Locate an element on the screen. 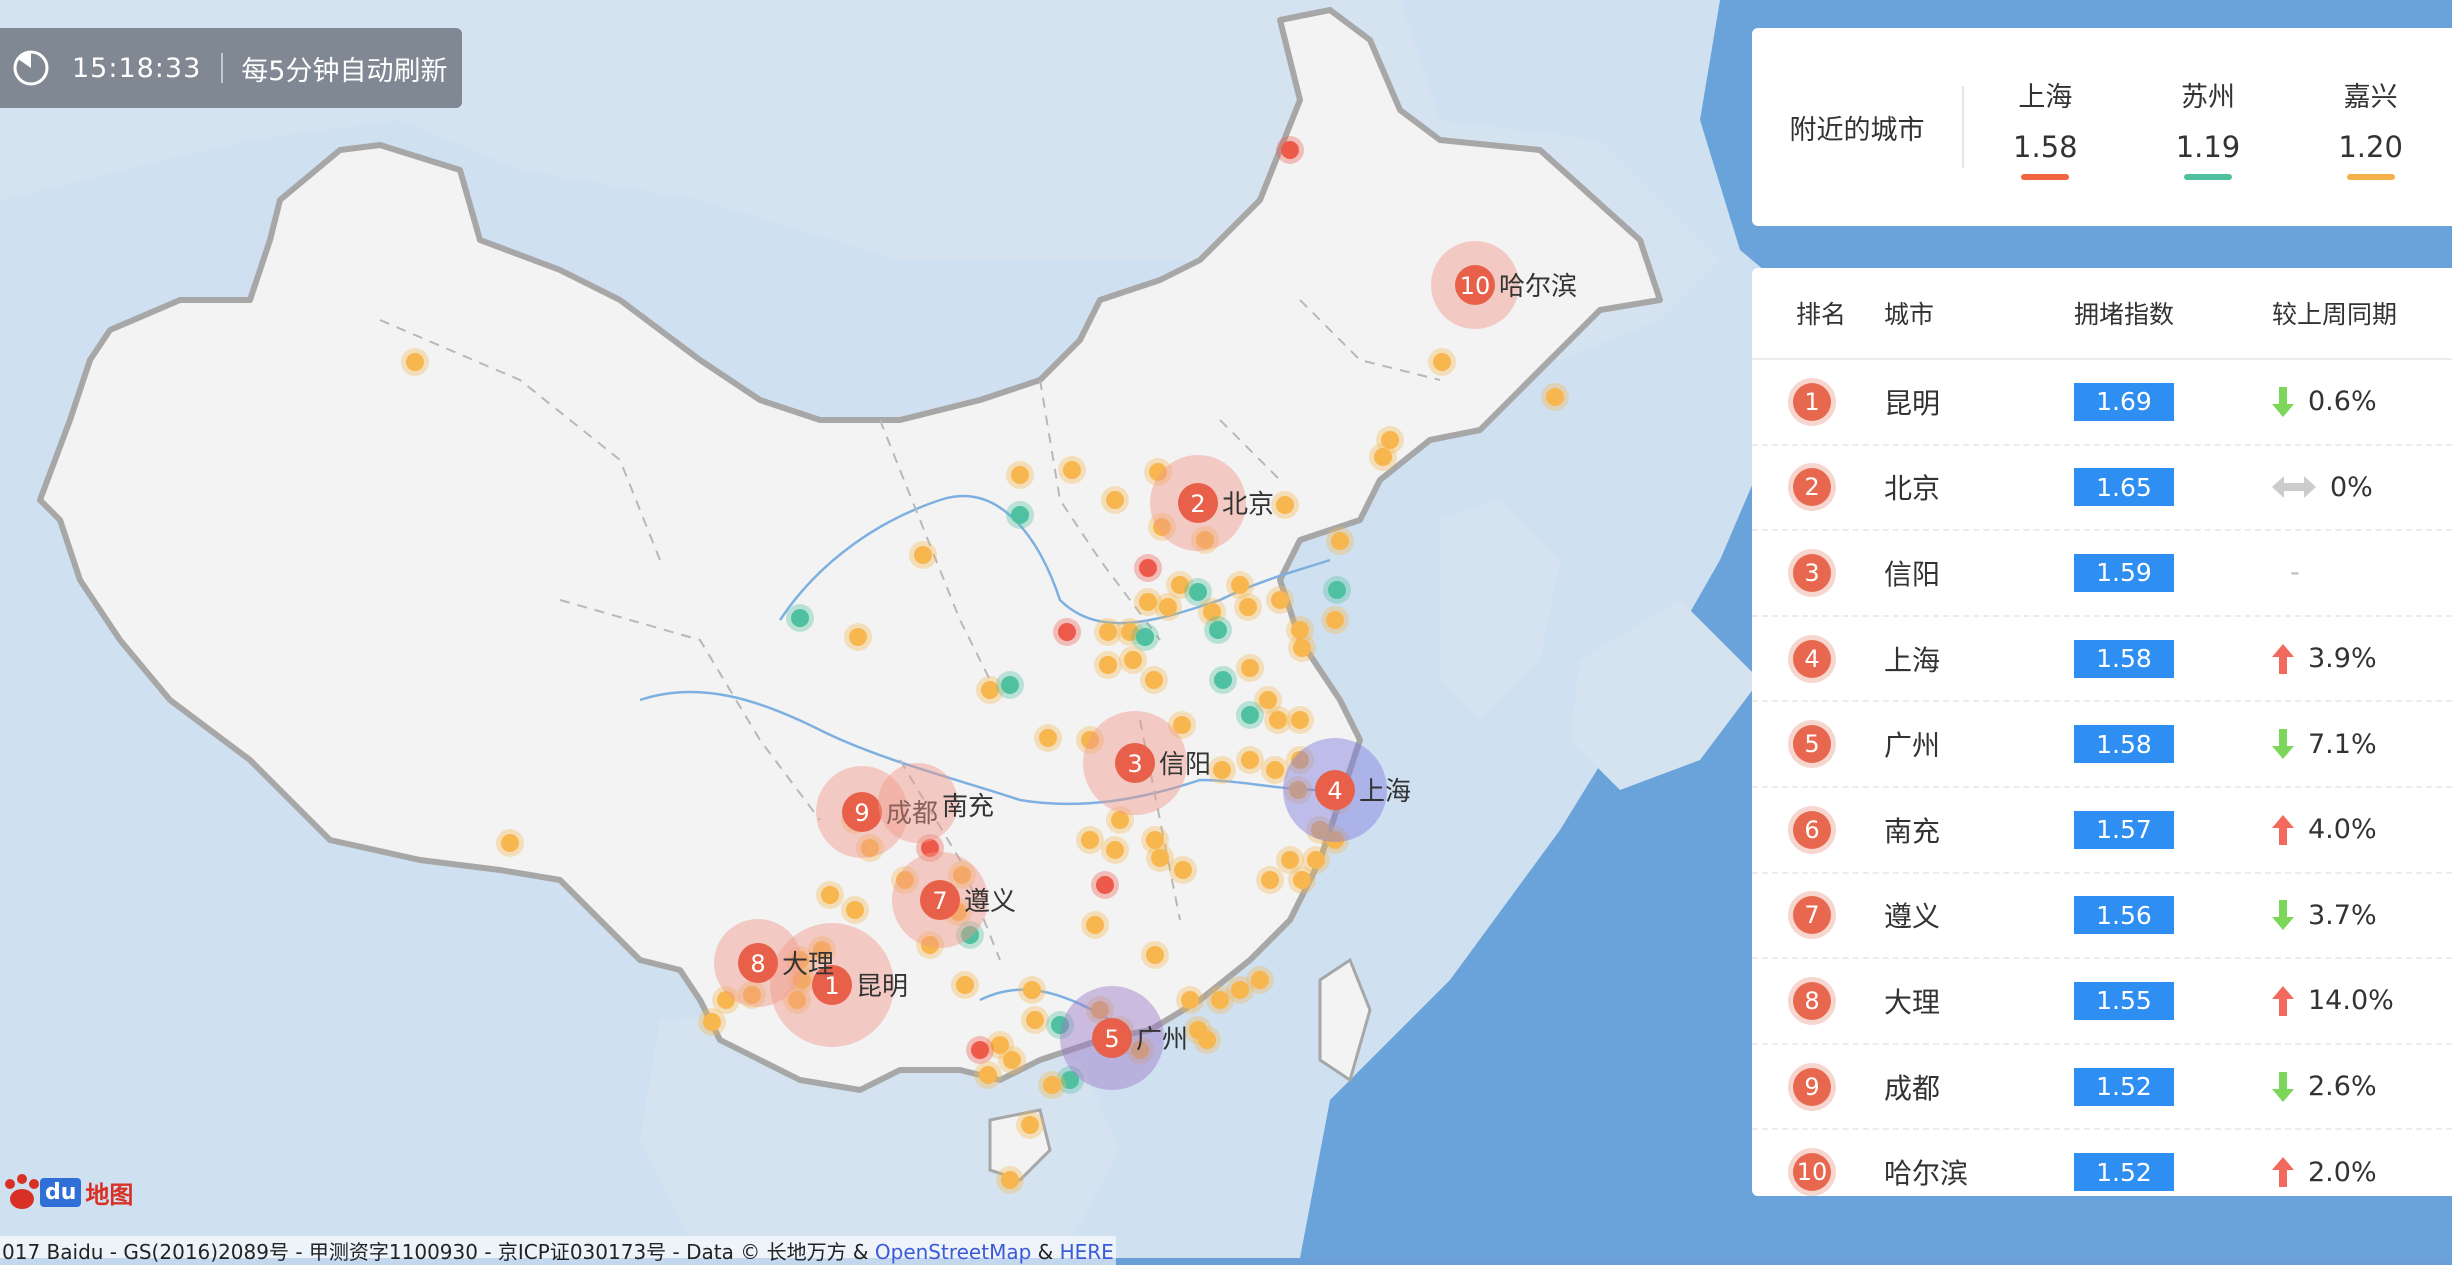  baidu-map-logo: du 地图 is located at coordinates (66, 1192).